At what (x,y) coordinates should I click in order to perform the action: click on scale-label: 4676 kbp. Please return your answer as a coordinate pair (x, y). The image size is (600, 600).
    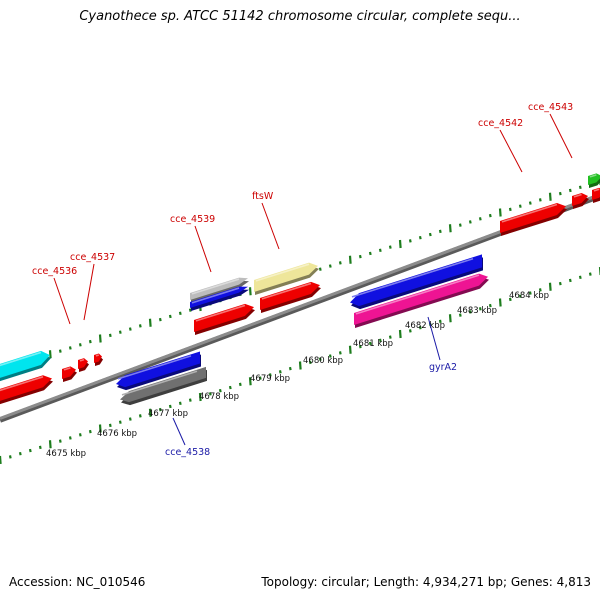
    Looking at the image, I should click on (117, 434).